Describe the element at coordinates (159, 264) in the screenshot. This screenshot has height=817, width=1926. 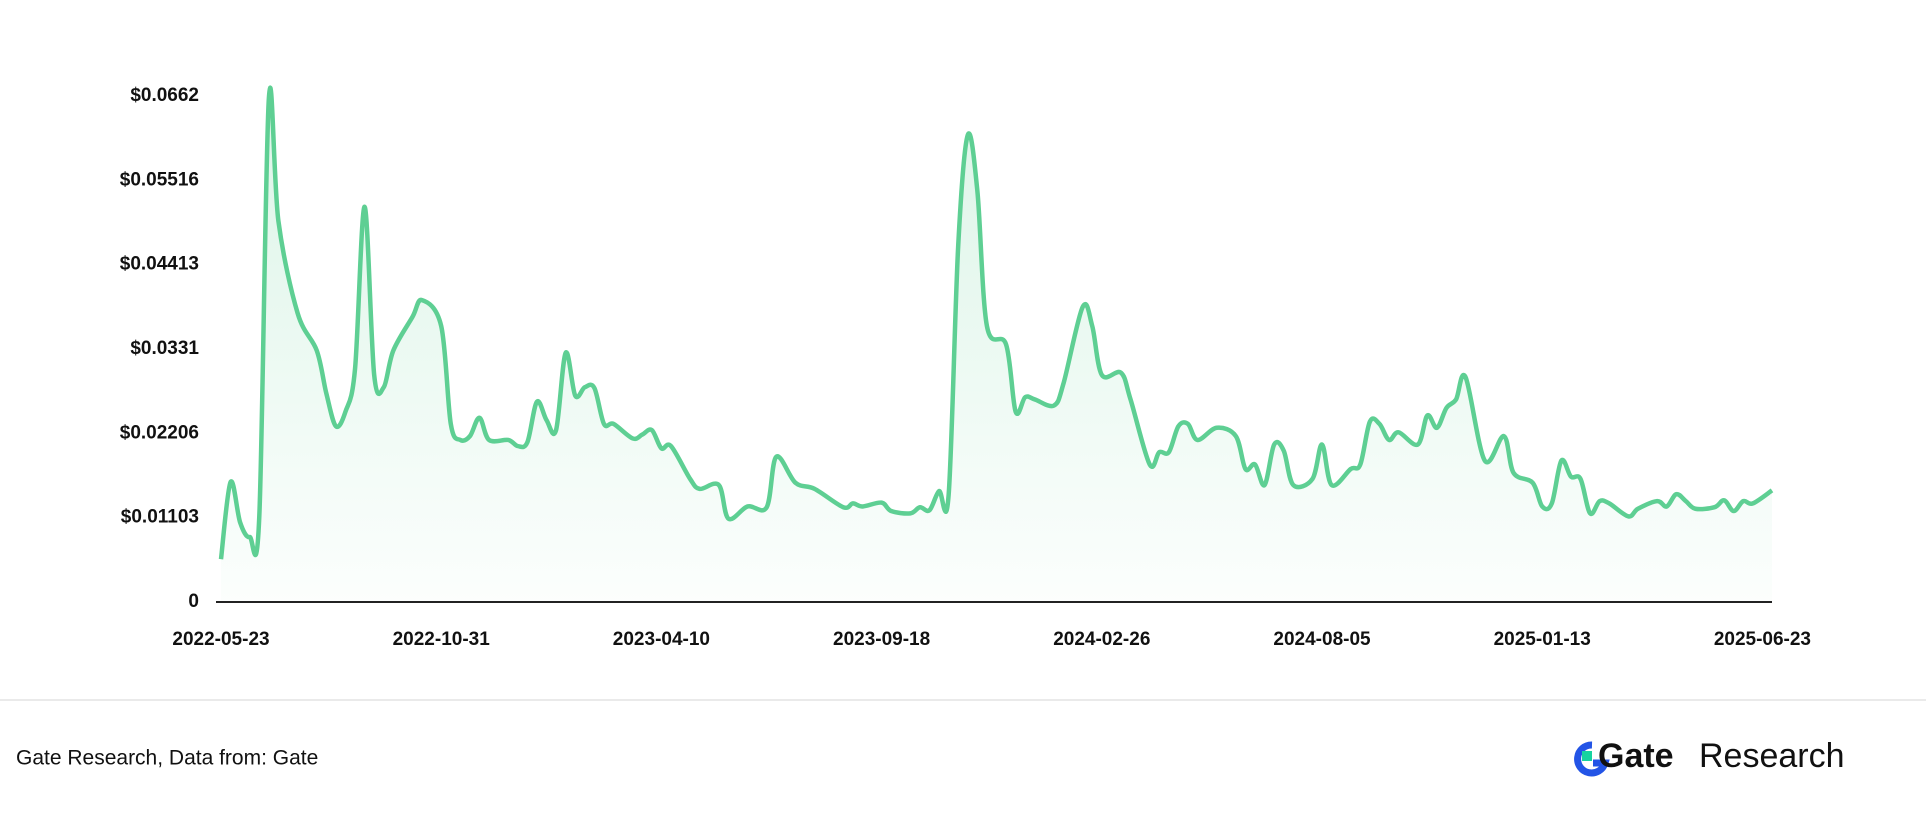
I see `y-tick-label: $0.04413` at that location.